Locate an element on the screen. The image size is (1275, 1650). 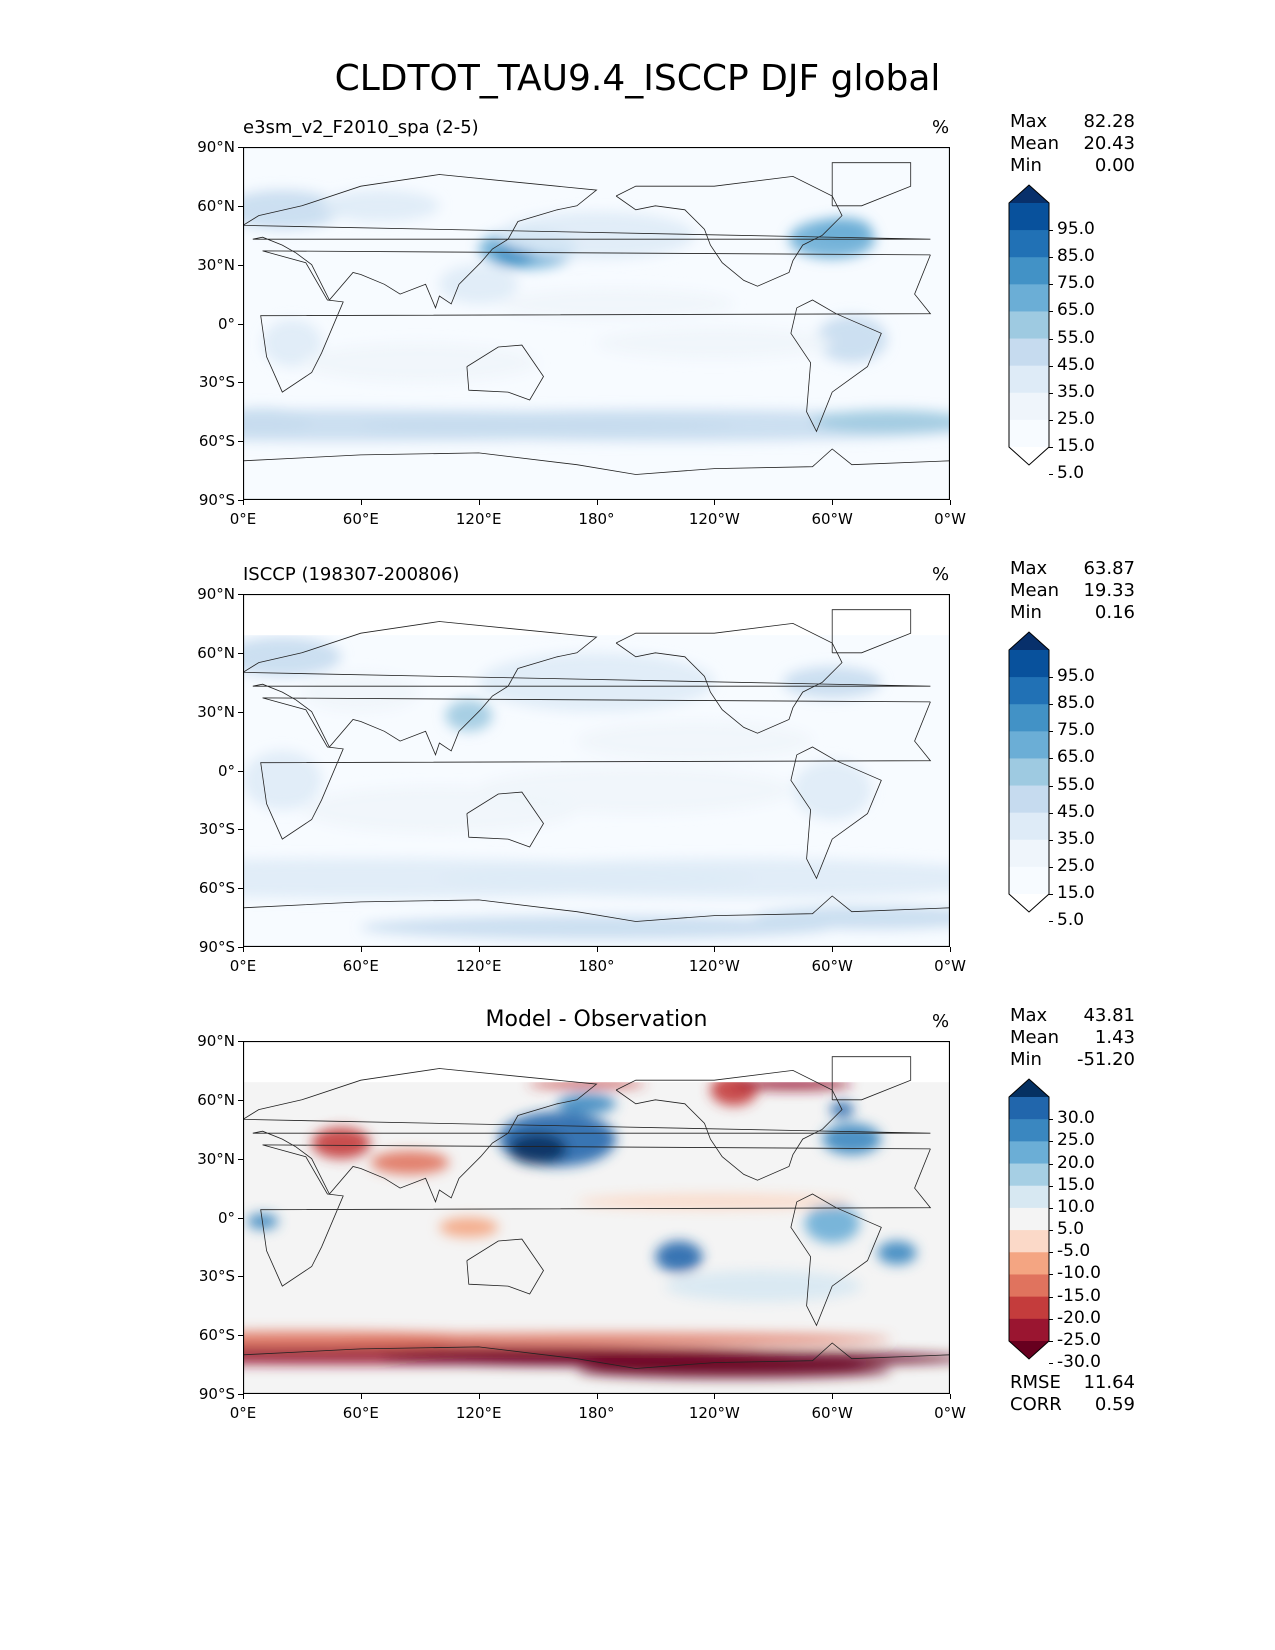
metric-rmse: RMSE 11.64 is located at coordinates (1072, 1383).